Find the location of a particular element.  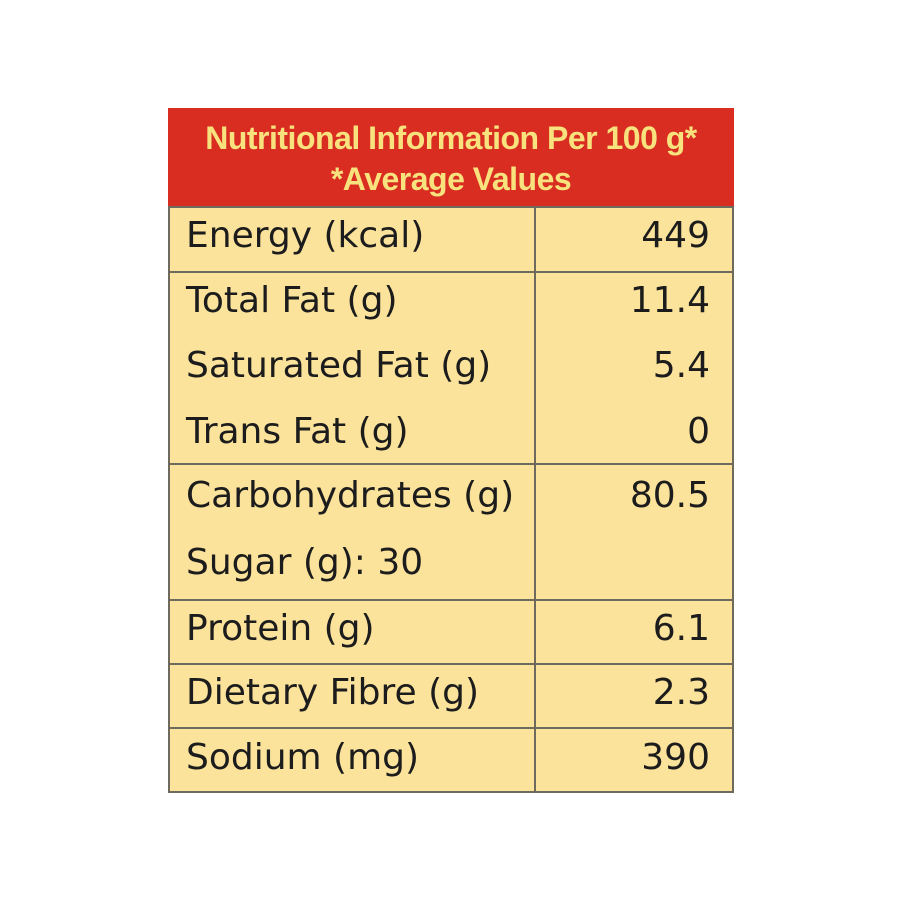

header-subtitle: *Average Values is located at coordinates (451, 179).